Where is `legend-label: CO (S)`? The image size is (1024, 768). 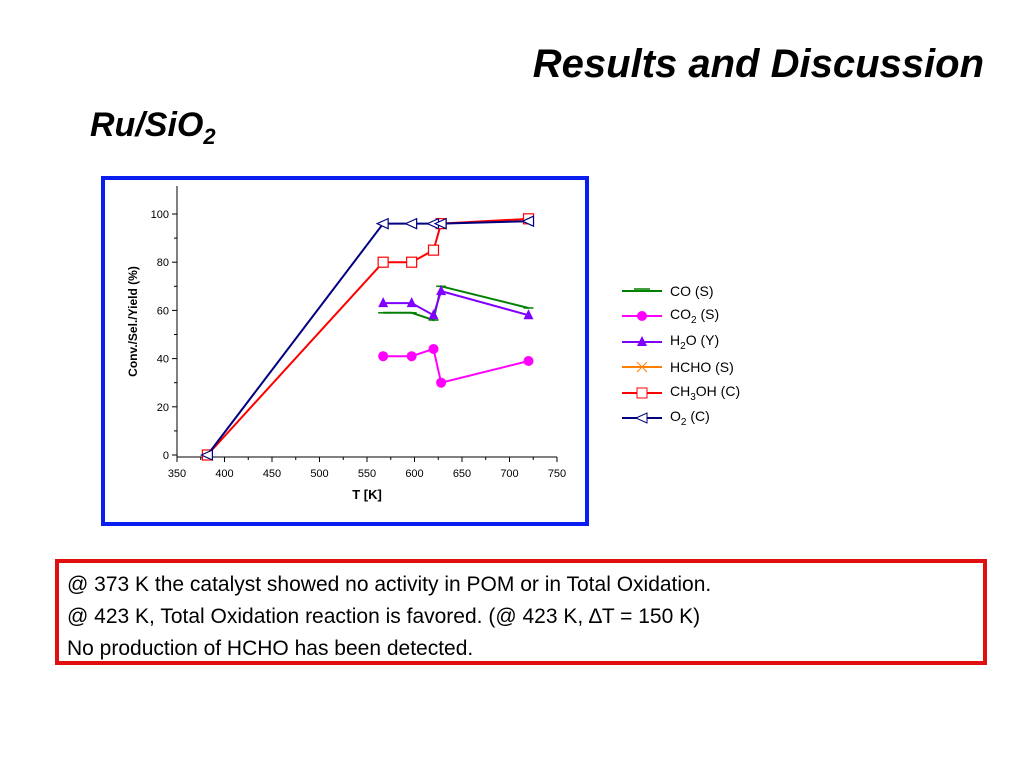
legend-label: CO (S) is located at coordinates (692, 291).